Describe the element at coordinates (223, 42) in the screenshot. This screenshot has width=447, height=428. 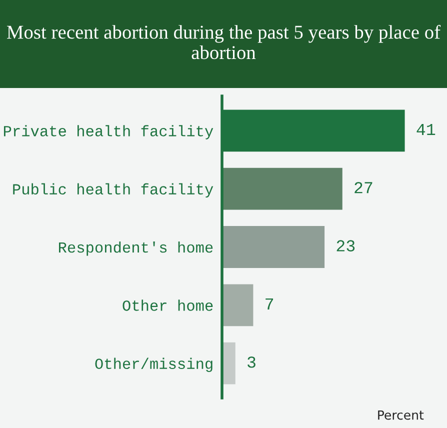
I see `chart-title: Most recent abortion during the past 5 years by place of abortion` at that location.